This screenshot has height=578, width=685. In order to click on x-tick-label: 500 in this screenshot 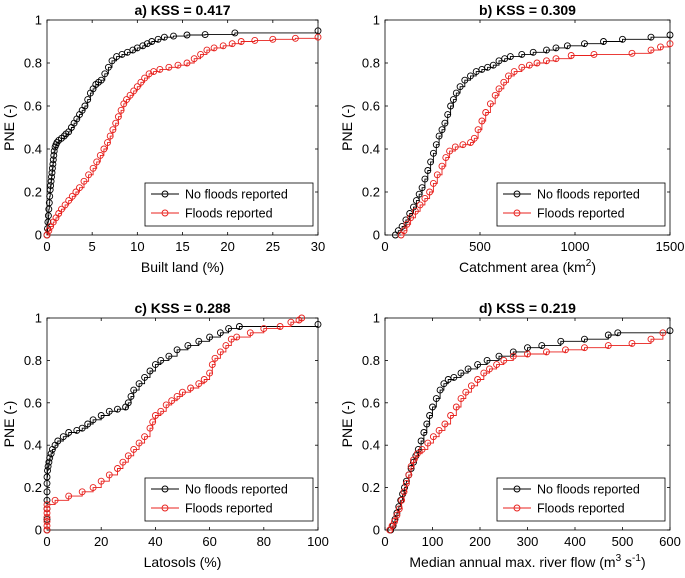, I will do `click(480, 246)`.